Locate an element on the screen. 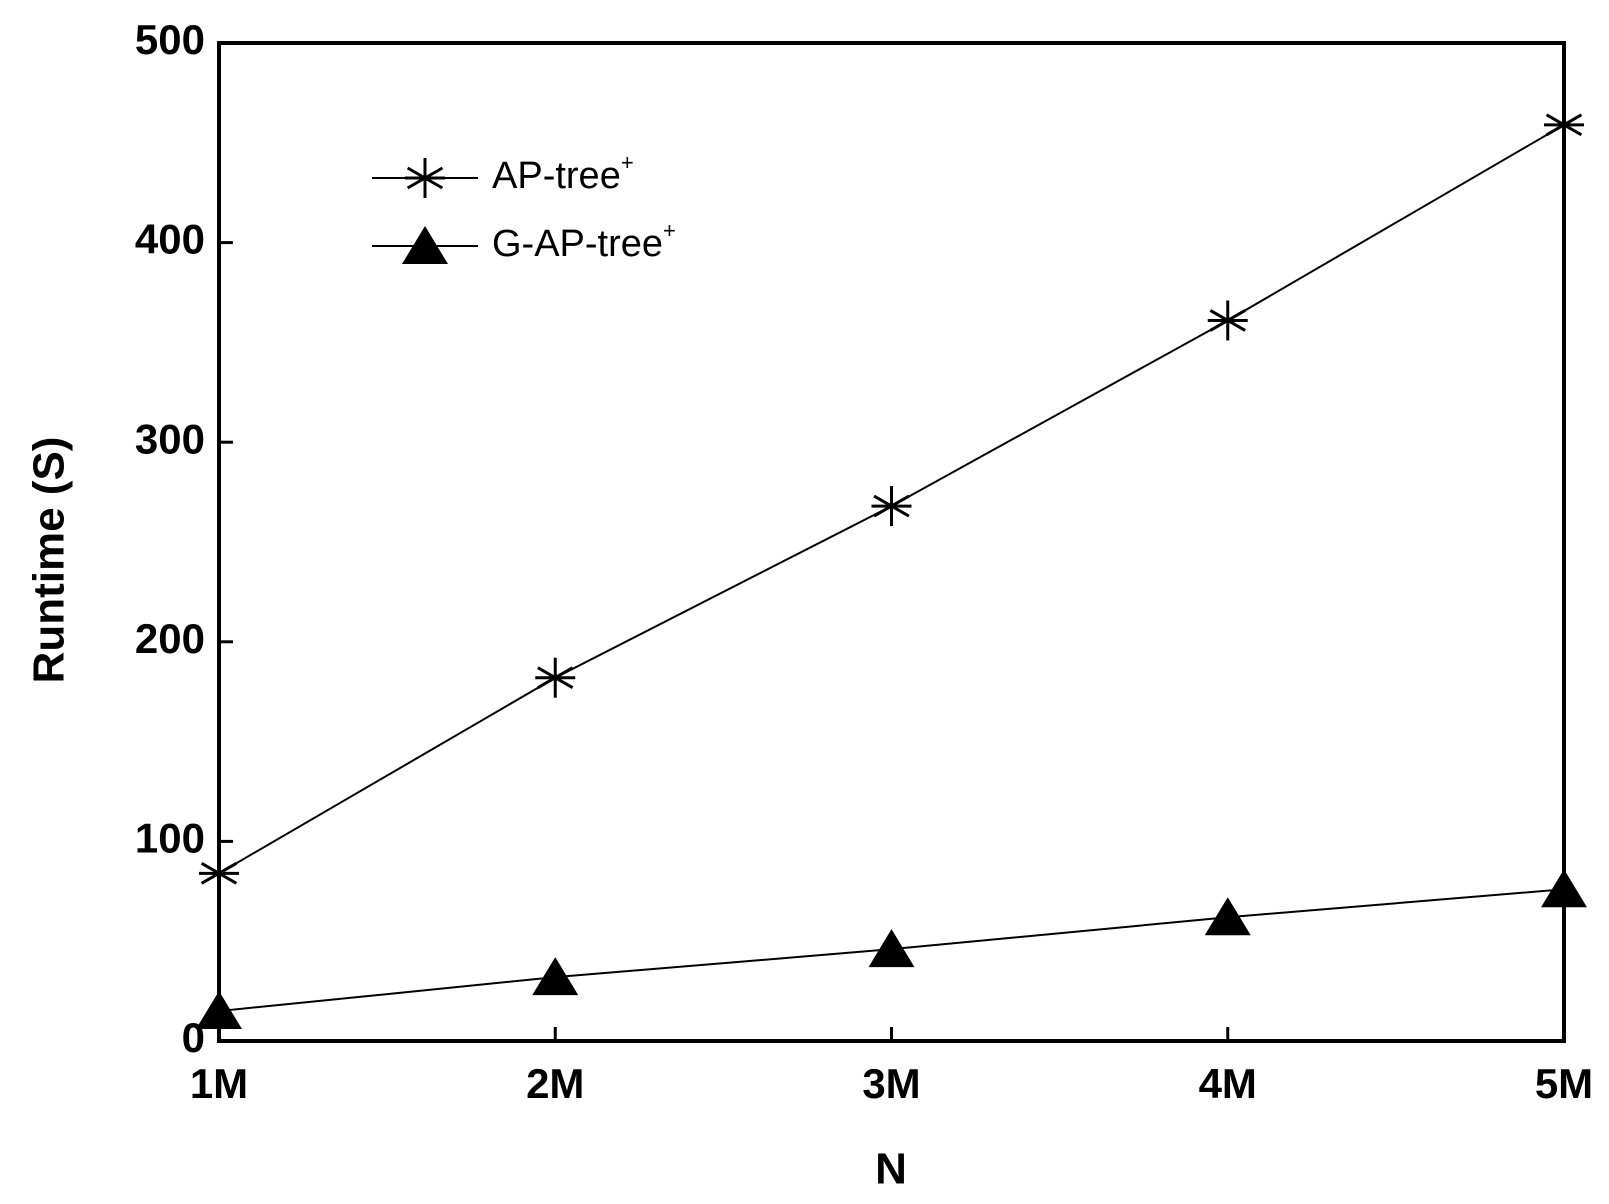  x-tick-label: 3M is located at coordinates (891, 1083).